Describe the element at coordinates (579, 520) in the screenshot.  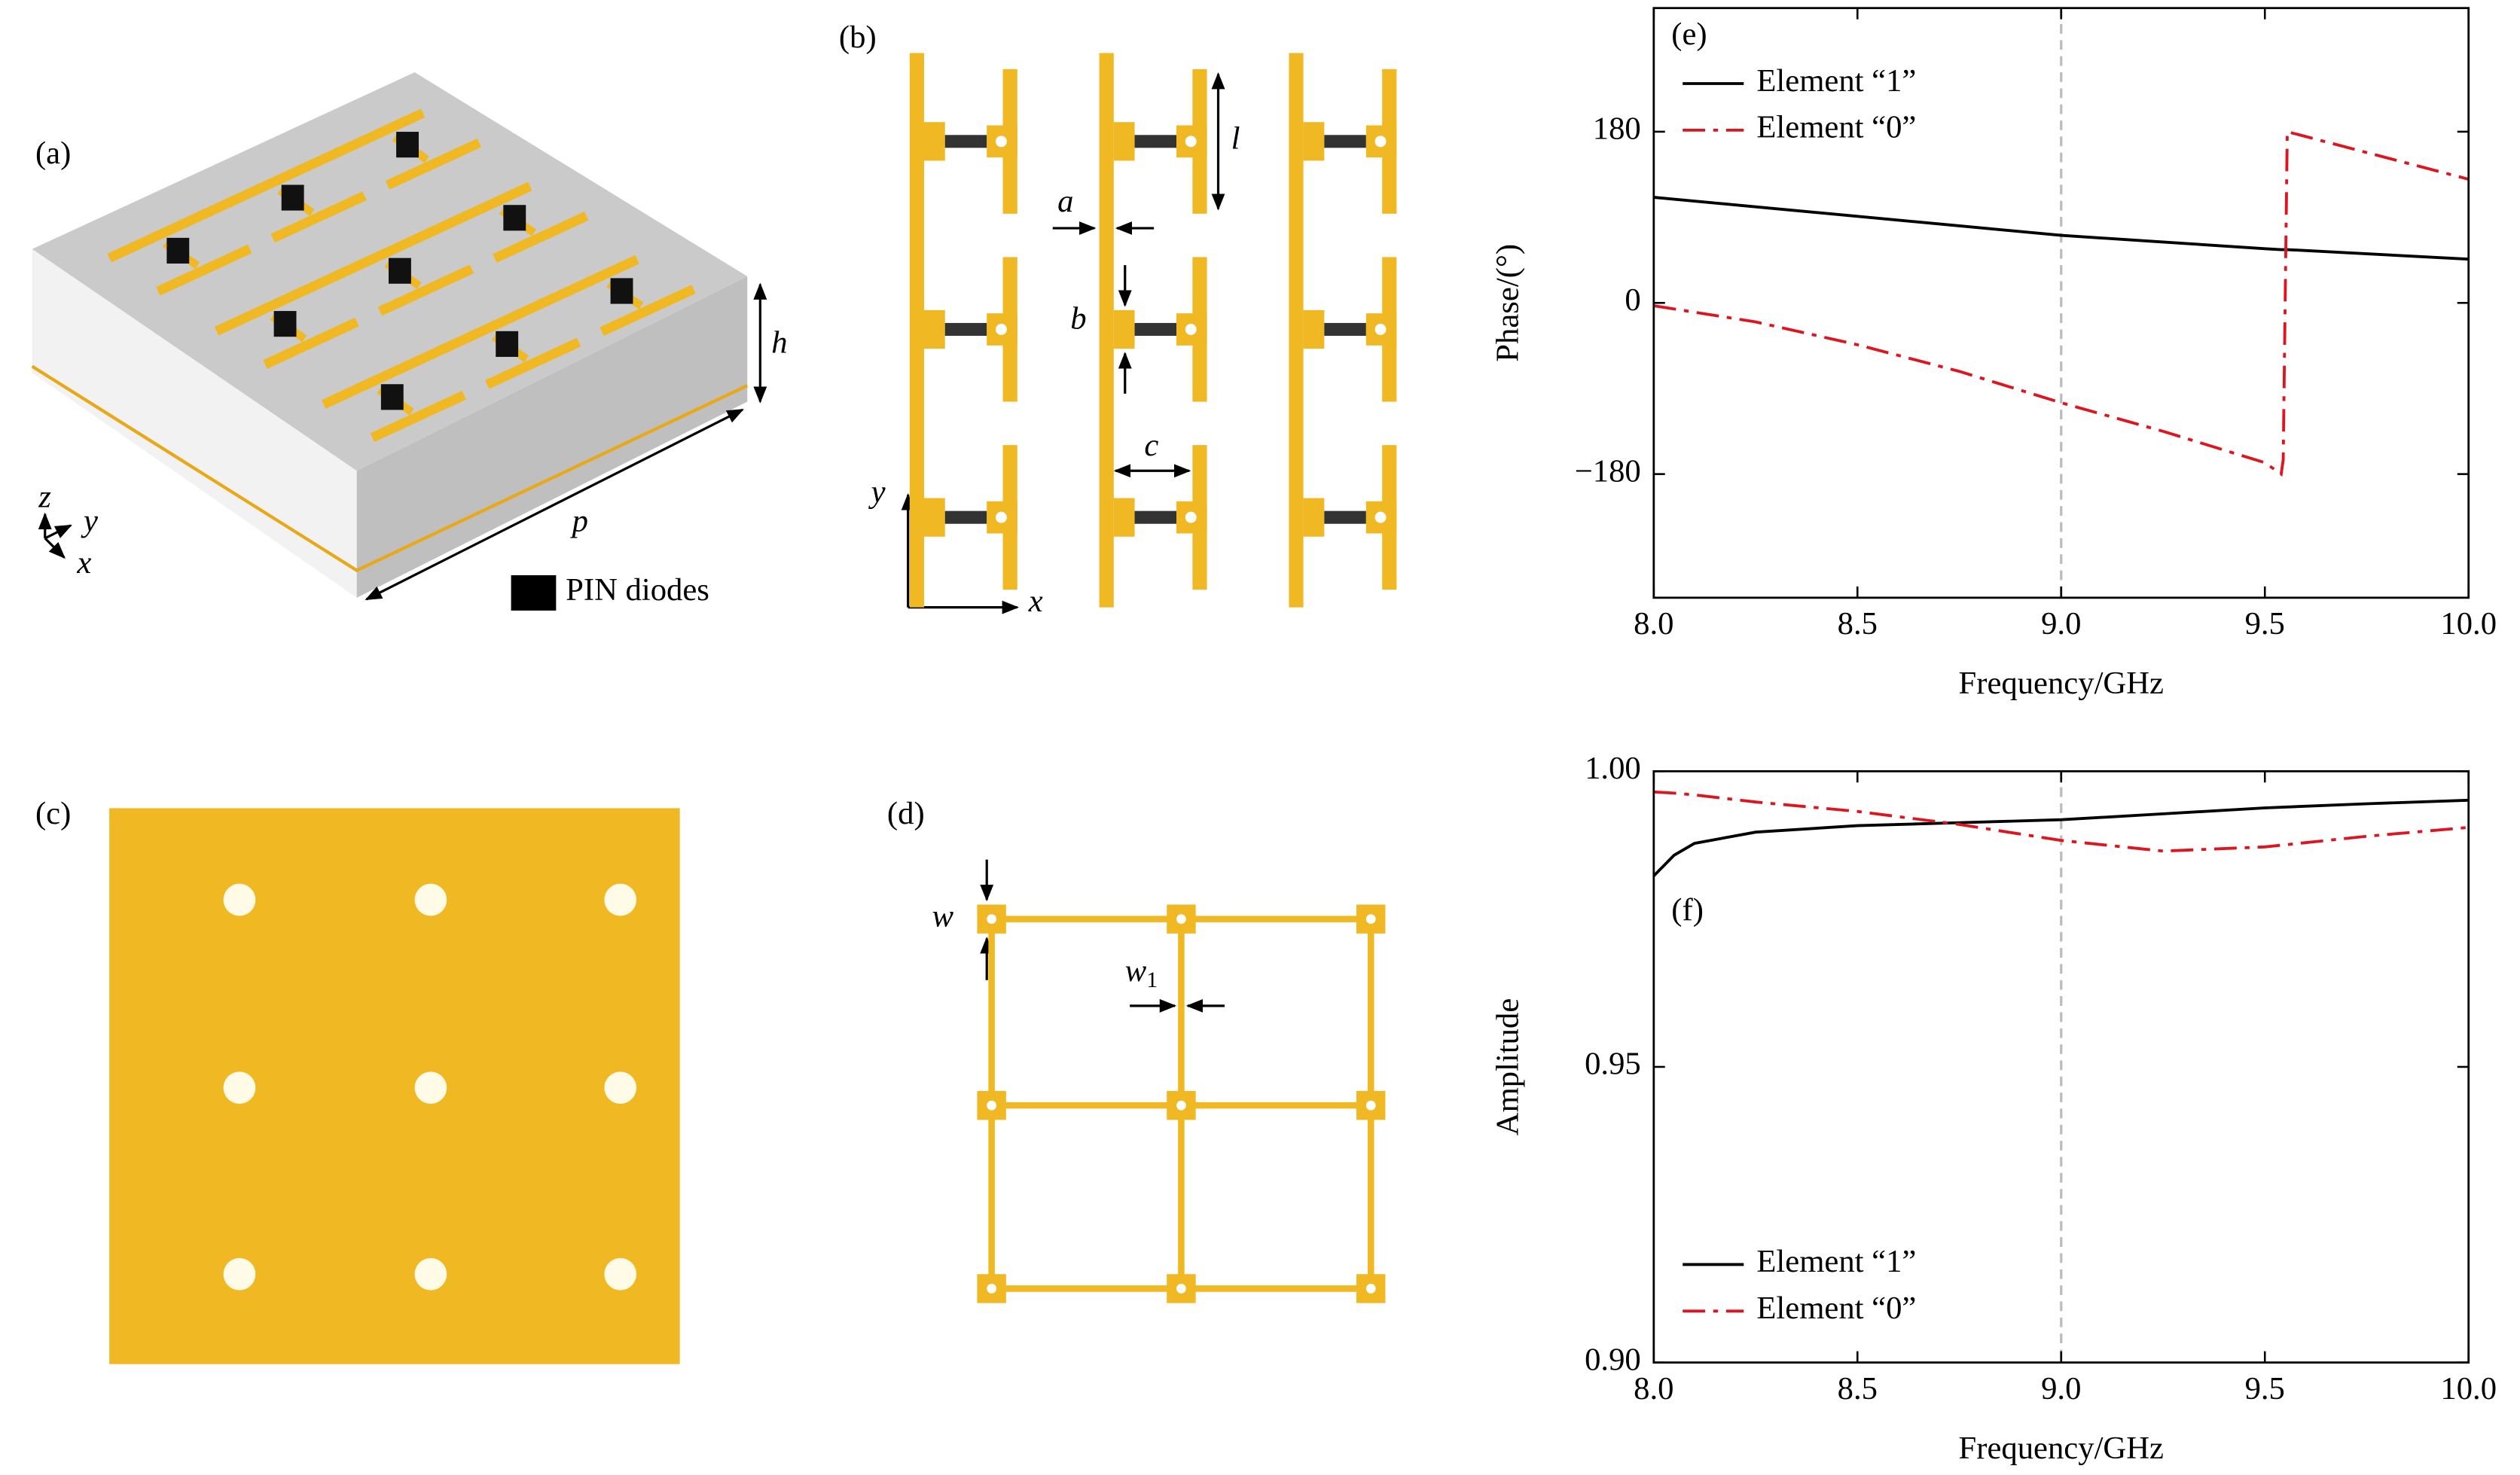
I see `dim-label: p` at that location.